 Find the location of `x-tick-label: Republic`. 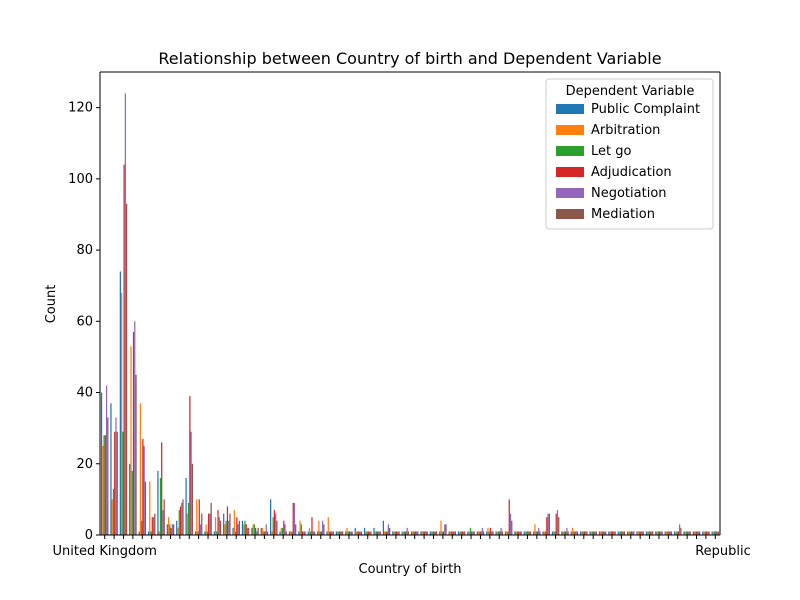

x-tick-label: Republic is located at coordinates (723, 551).